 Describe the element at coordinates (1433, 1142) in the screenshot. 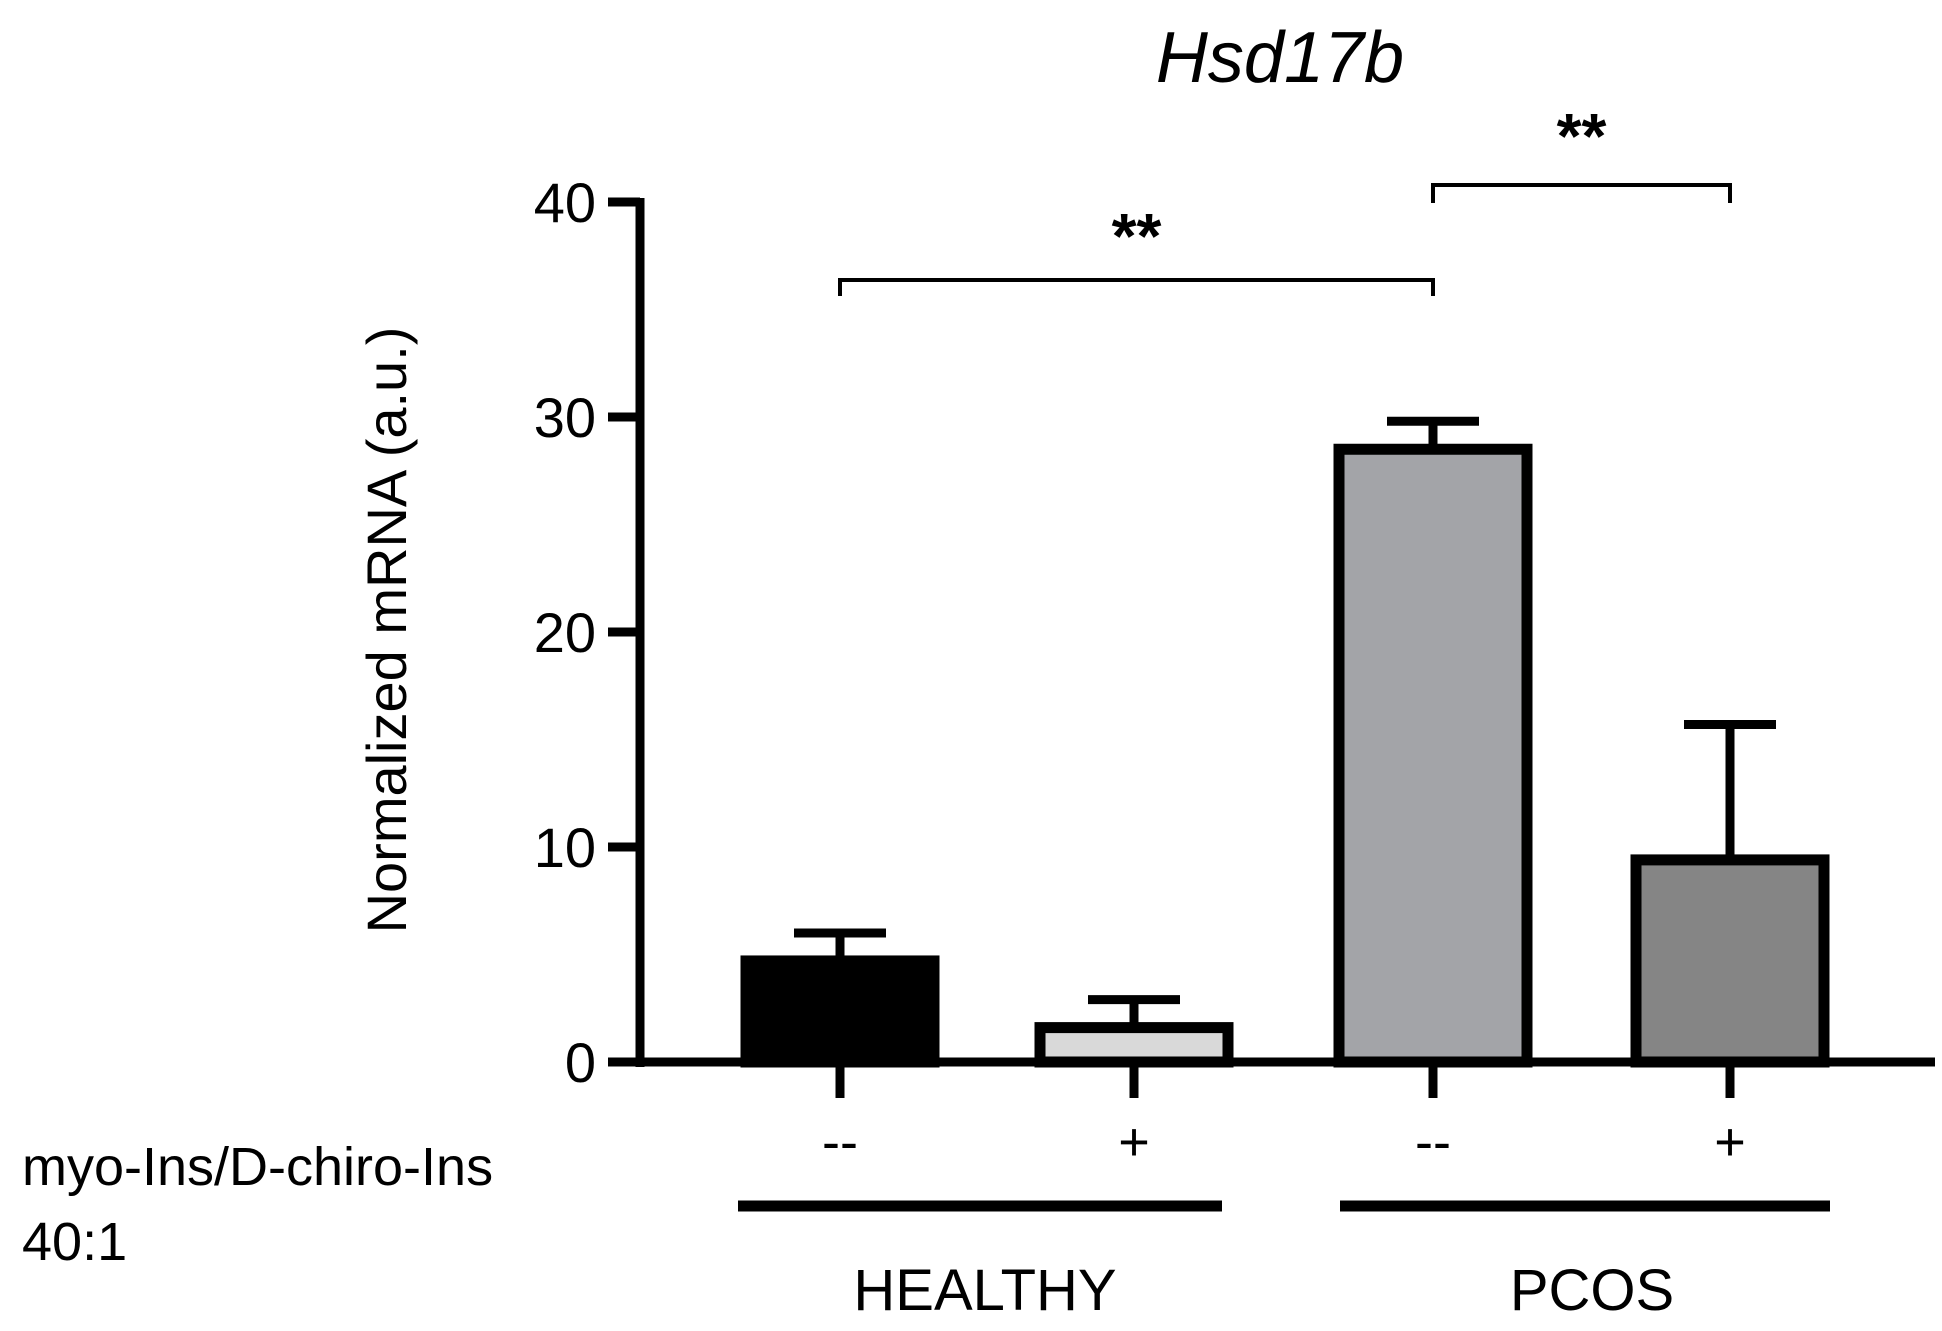

I see `treatment-label-3: --` at that location.